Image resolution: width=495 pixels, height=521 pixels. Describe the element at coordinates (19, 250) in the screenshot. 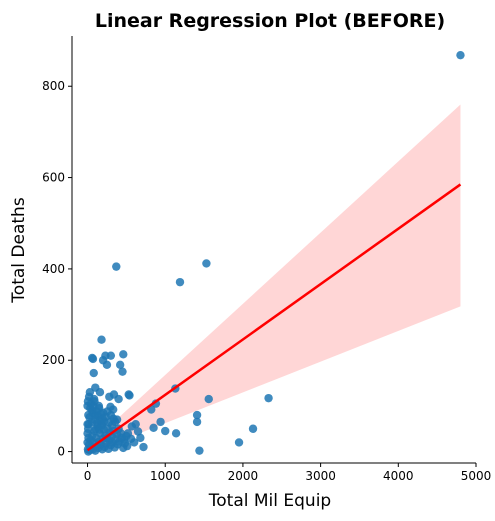

I see `y-axis-label: Total Deaths` at that location.